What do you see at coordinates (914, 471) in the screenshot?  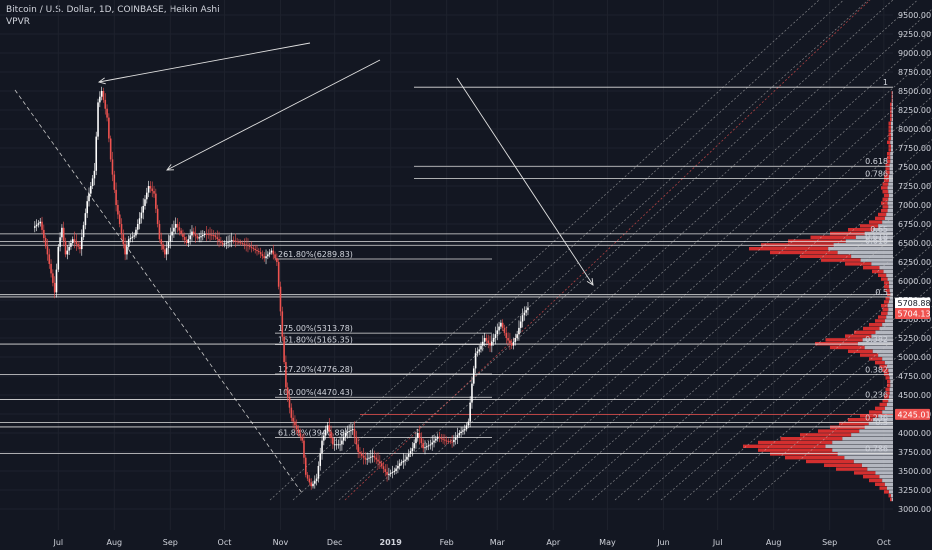 I see `price-tick-label: 3500.00` at bounding box center [914, 471].